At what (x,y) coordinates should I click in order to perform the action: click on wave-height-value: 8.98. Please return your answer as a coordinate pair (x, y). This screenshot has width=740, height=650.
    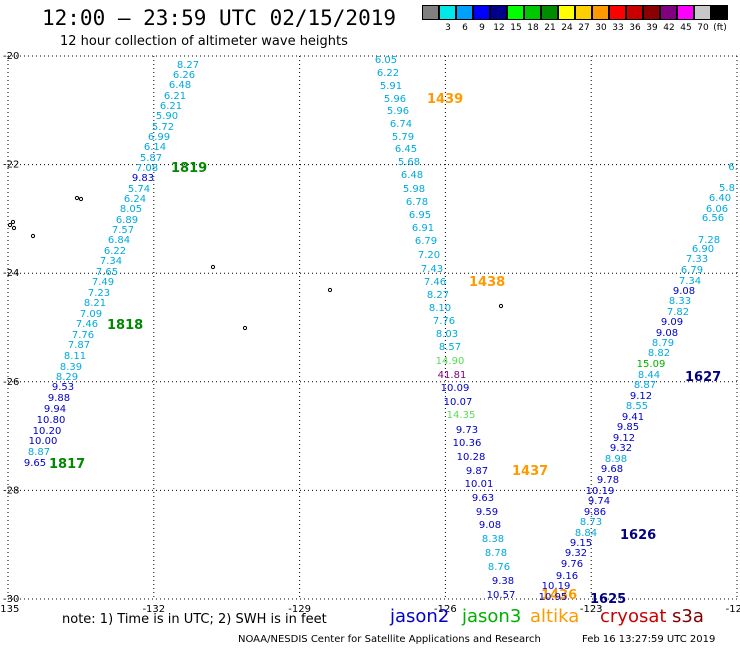
    Looking at the image, I should click on (616, 459).